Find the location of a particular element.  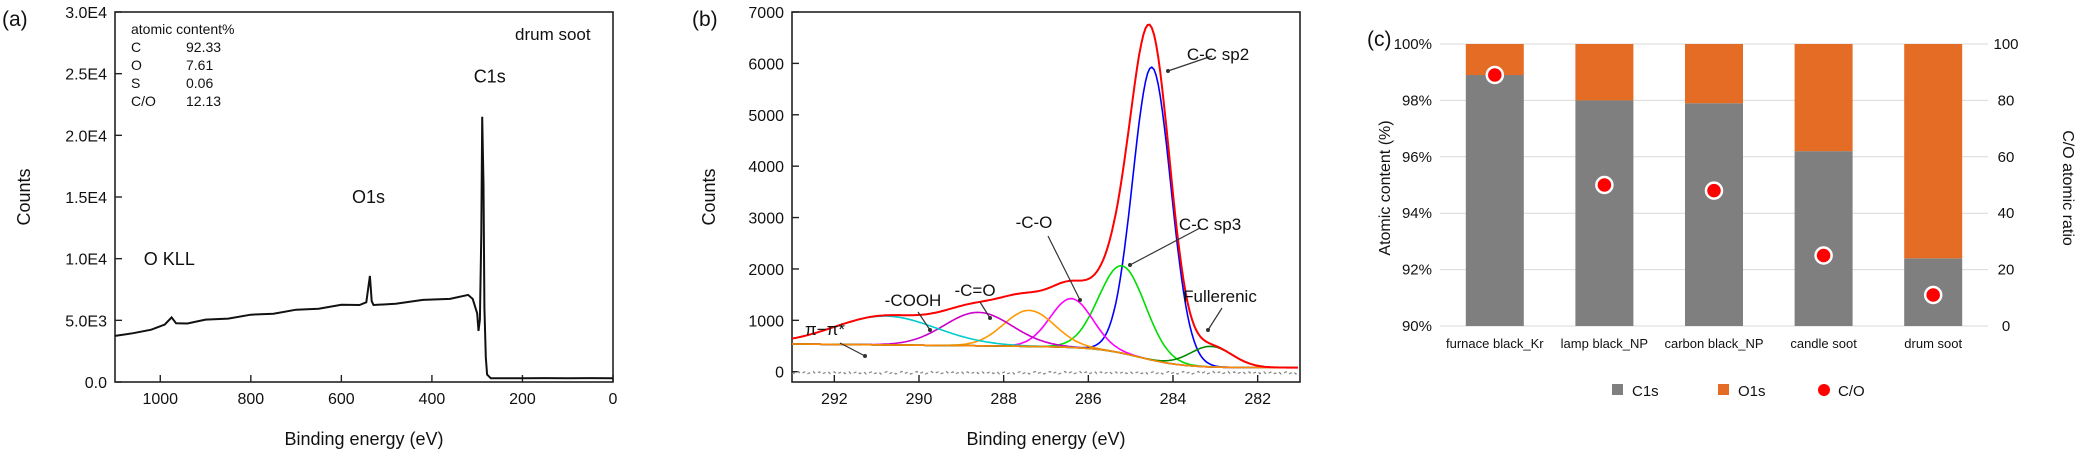

y-right-tick-label-c: 0 is located at coordinates (2006, 326).